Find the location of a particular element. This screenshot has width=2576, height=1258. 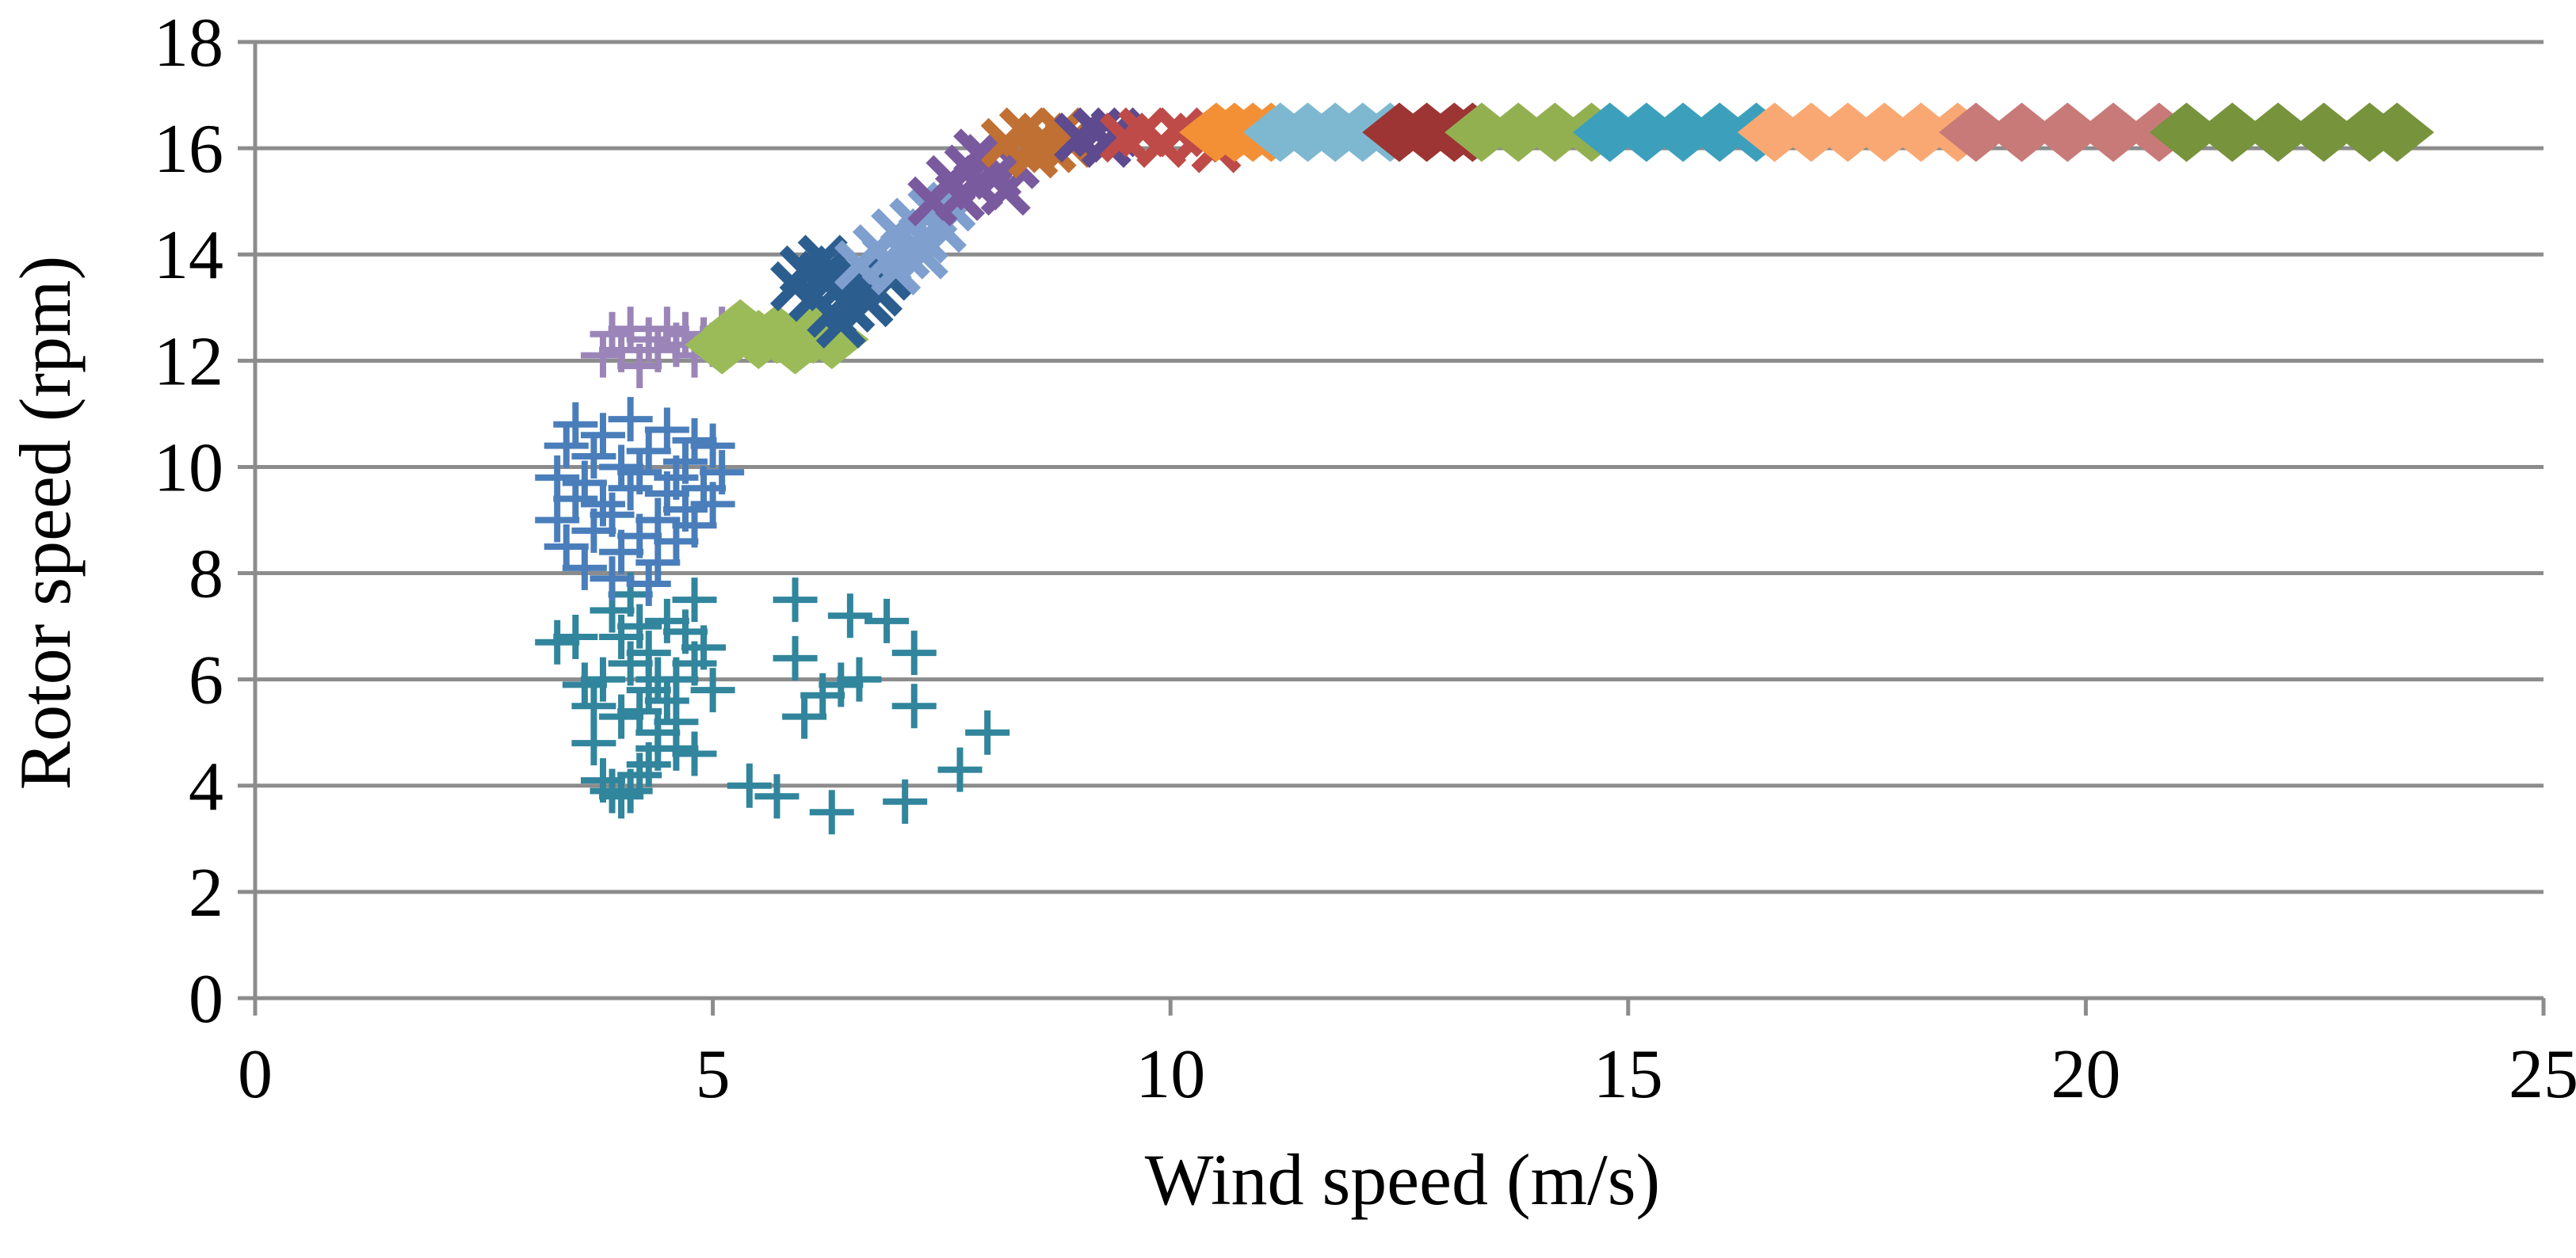

series-bin-blue is located at coordinates (640, 502).